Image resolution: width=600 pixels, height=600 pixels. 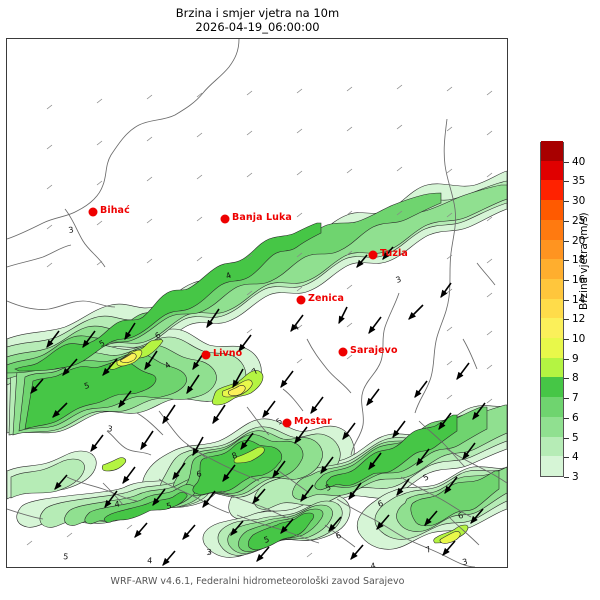 What do you see at coordinates (257, 13) in the screenshot?
I see `title-line-variable: Brzina i smjer vjetra na 10m` at bounding box center [257, 13].